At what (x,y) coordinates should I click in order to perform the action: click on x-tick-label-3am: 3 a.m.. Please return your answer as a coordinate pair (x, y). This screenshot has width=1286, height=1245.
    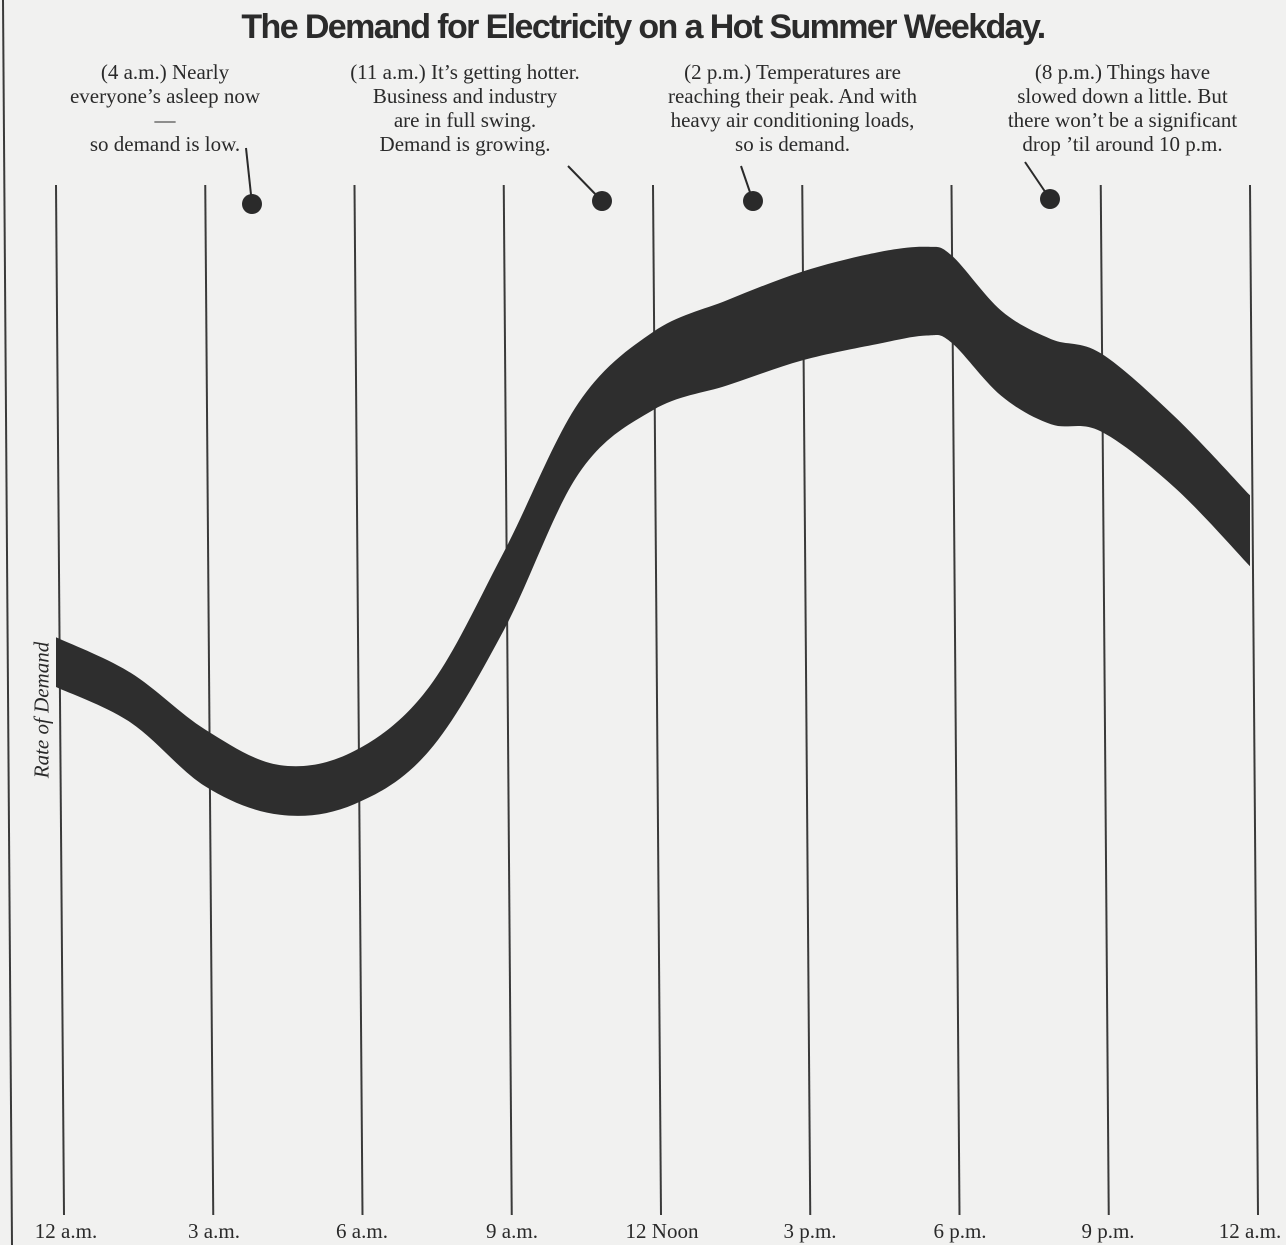
    Looking at the image, I should click on (214, 1231).